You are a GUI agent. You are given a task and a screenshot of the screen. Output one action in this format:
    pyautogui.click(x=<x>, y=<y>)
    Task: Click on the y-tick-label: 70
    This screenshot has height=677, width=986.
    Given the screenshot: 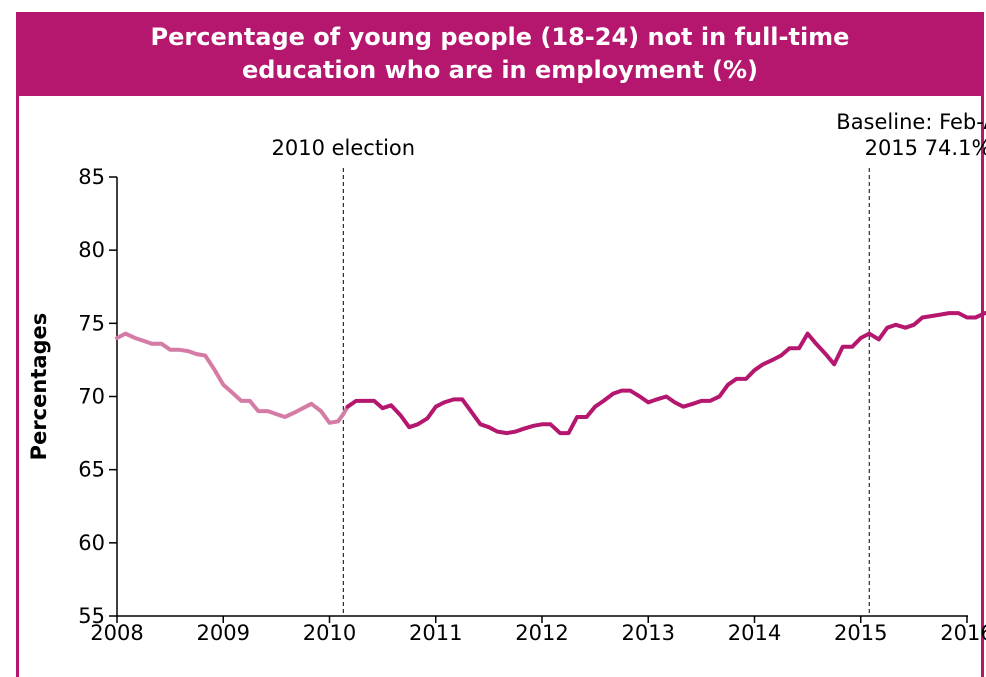 What is the action you would take?
    pyautogui.click(x=91, y=397)
    